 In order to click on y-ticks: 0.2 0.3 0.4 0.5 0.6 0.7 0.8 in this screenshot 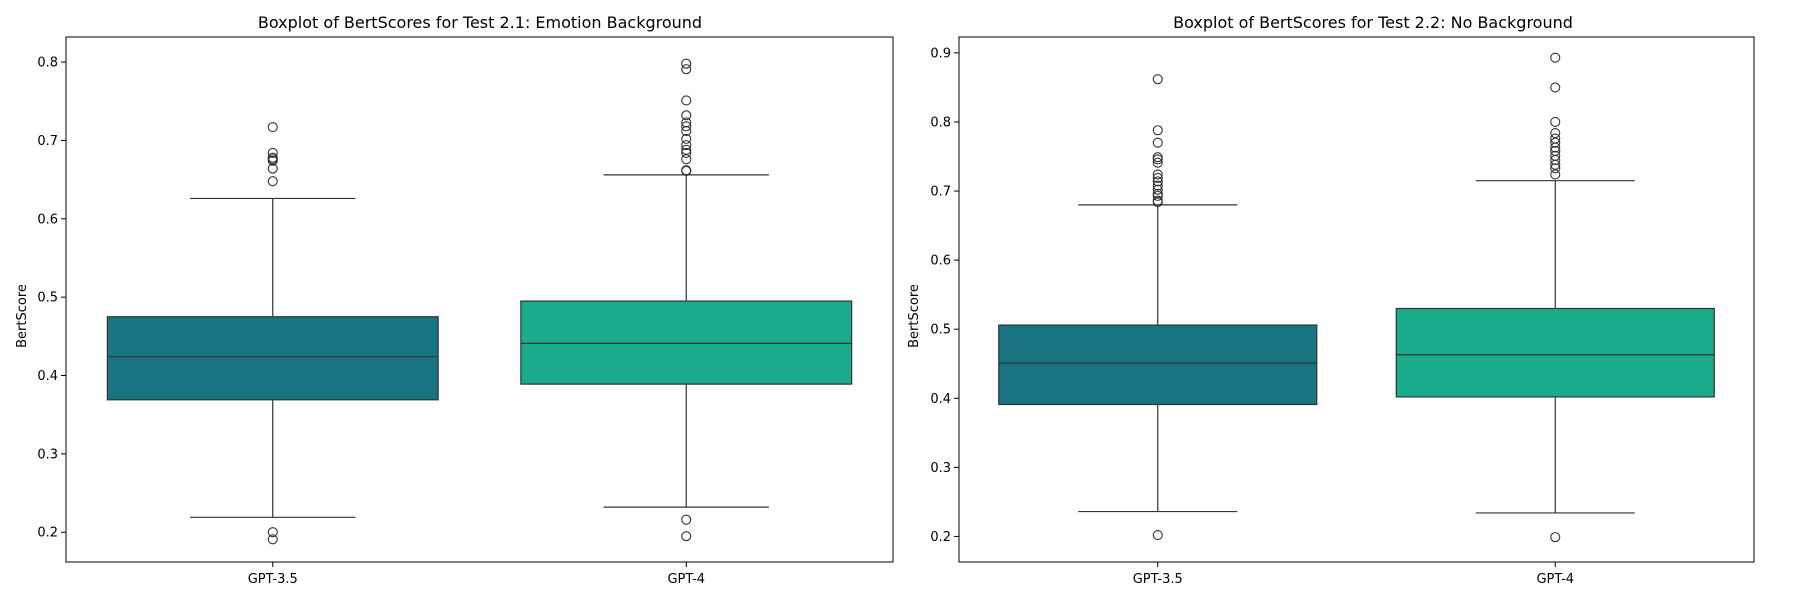, I will do `click(51, 298)`.